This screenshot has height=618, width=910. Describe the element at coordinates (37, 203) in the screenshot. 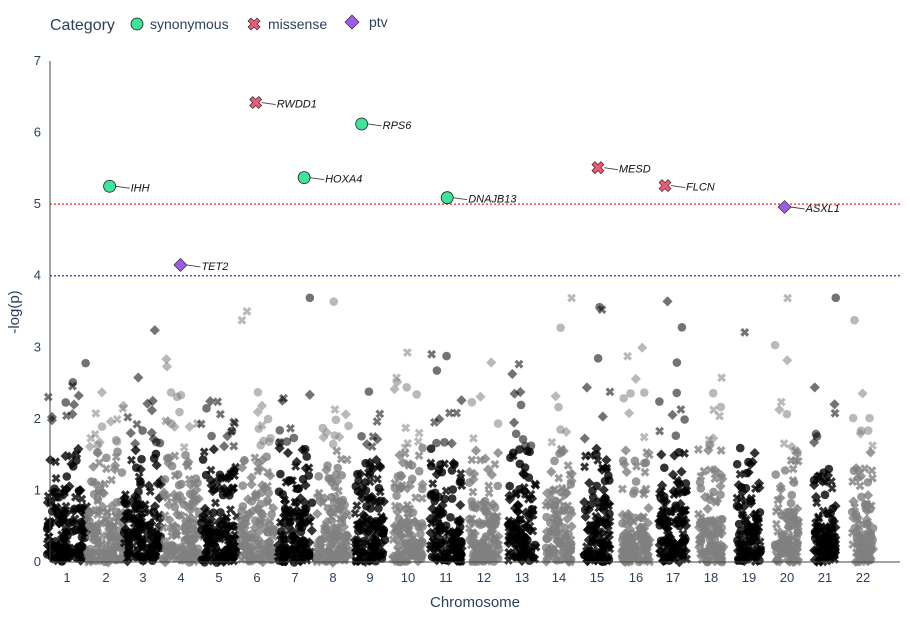

I see `y-tick-label: 5` at that location.